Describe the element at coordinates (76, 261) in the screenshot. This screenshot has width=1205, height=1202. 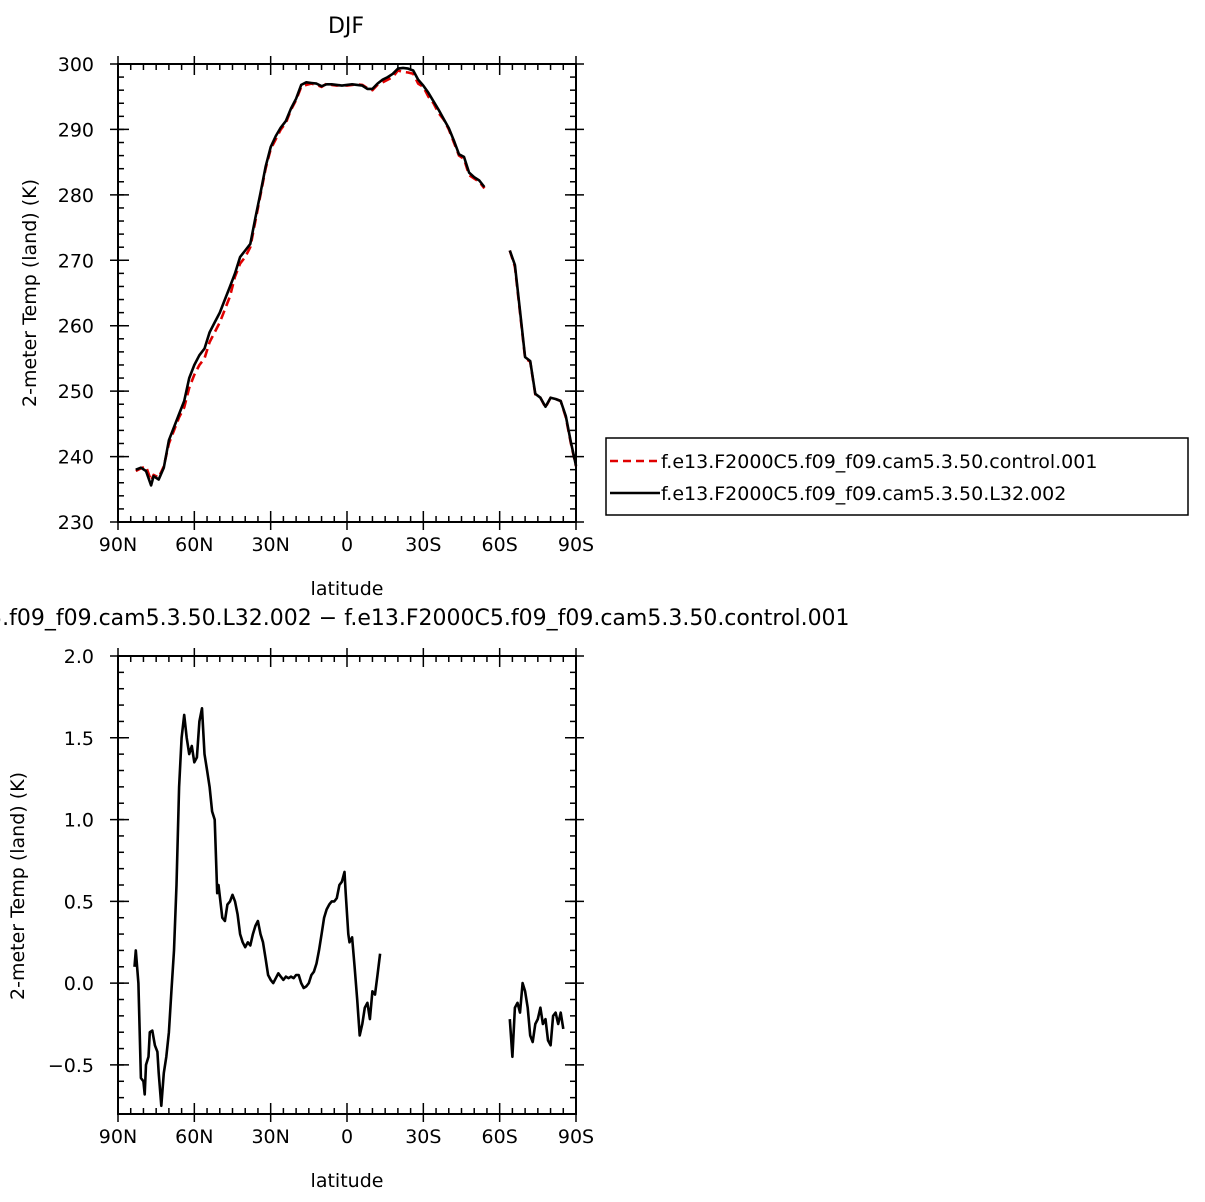
I see `y-tick-label: 270` at that location.